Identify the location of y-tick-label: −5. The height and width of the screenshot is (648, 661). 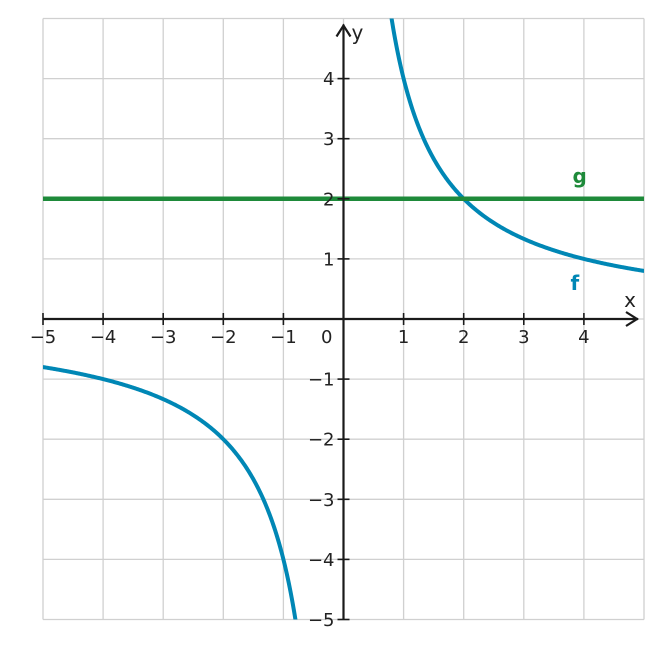
(321, 620).